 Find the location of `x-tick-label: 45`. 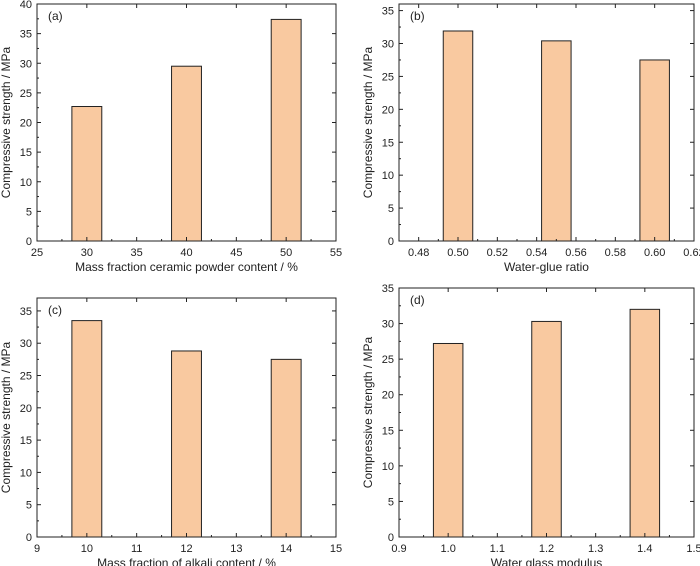

x-tick-label: 45 is located at coordinates (236, 253).